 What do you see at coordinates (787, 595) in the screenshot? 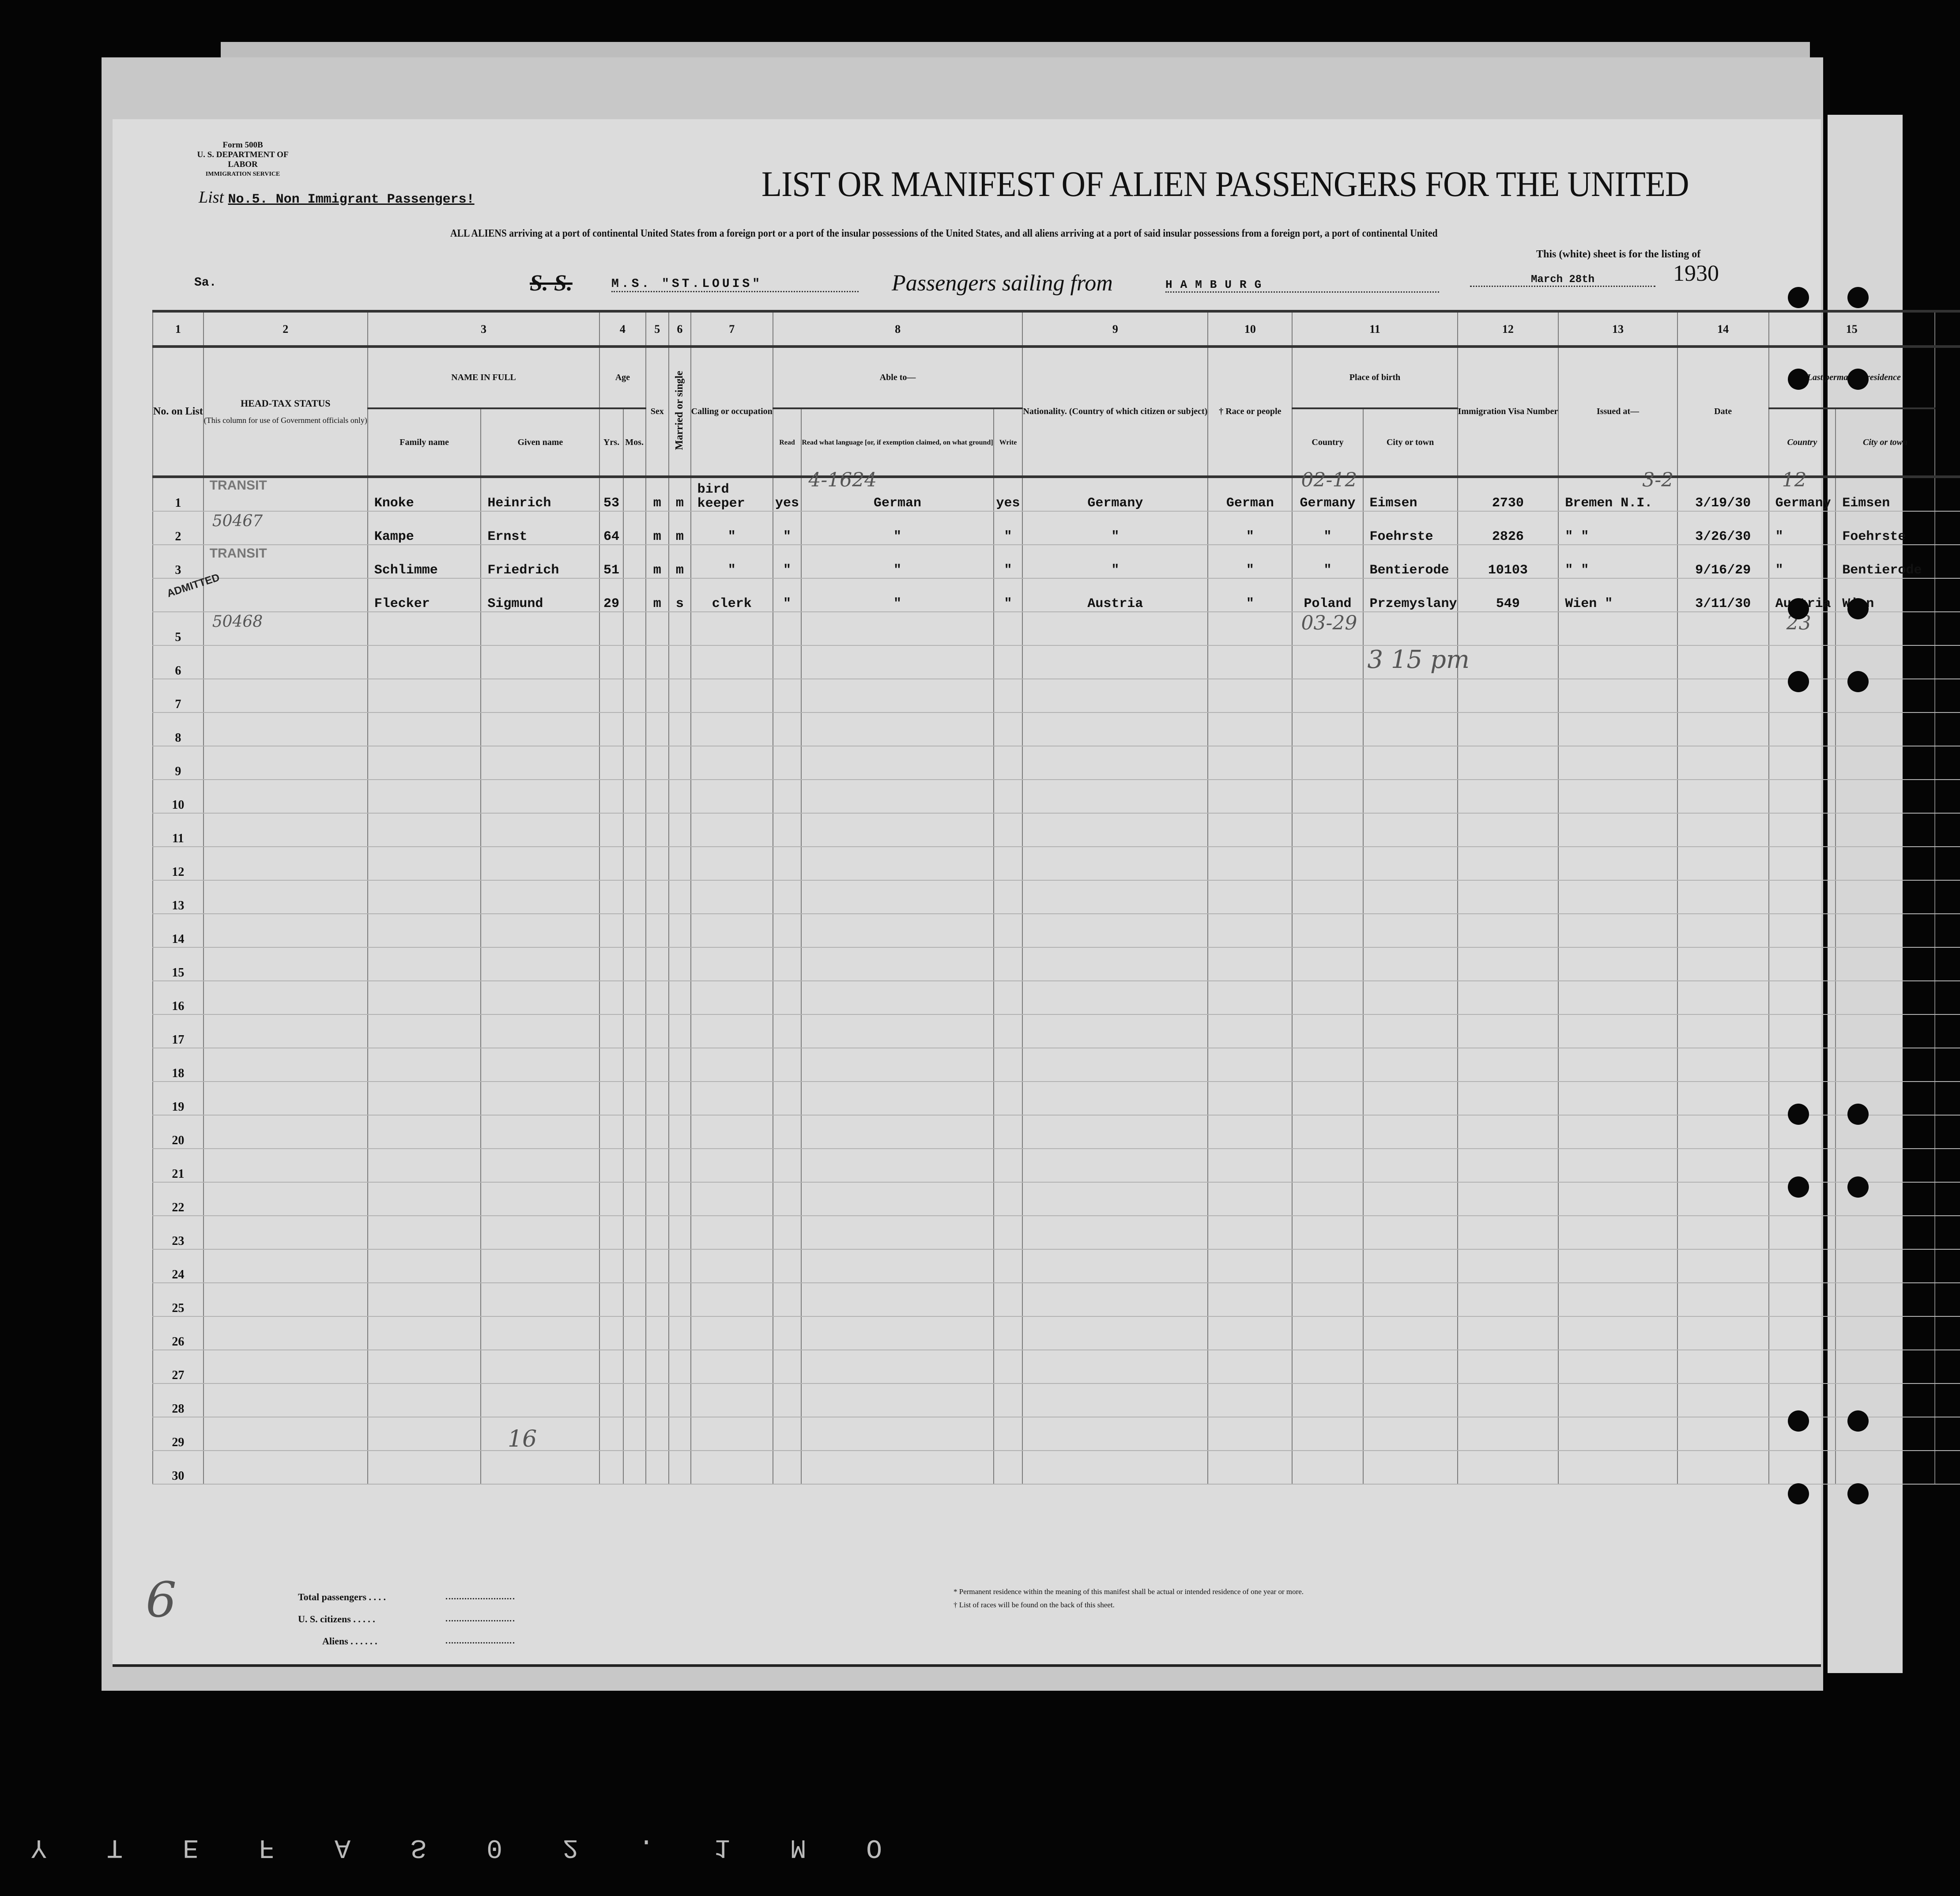
I see `cell-read: "` at bounding box center [787, 595].